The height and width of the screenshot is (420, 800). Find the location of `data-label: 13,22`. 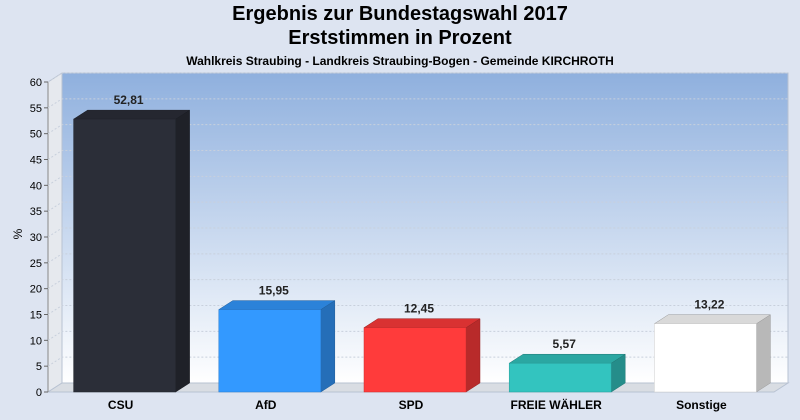

data-label: 13,22 is located at coordinates (709, 305).